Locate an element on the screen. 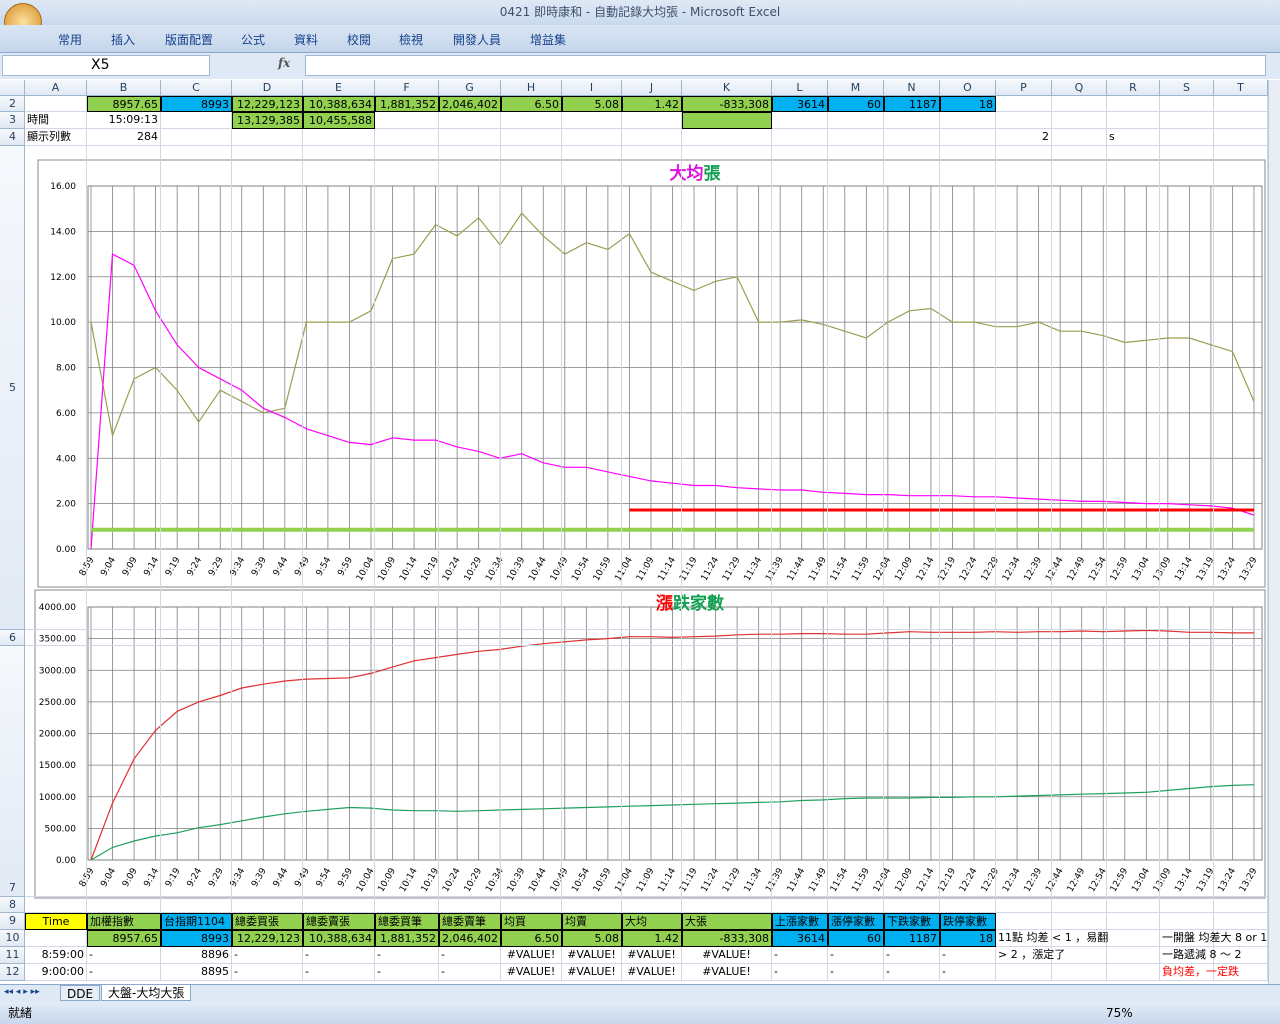 The width and height of the screenshot is (1280, 1024). row-header: 7 is located at coordinates (12, 771).